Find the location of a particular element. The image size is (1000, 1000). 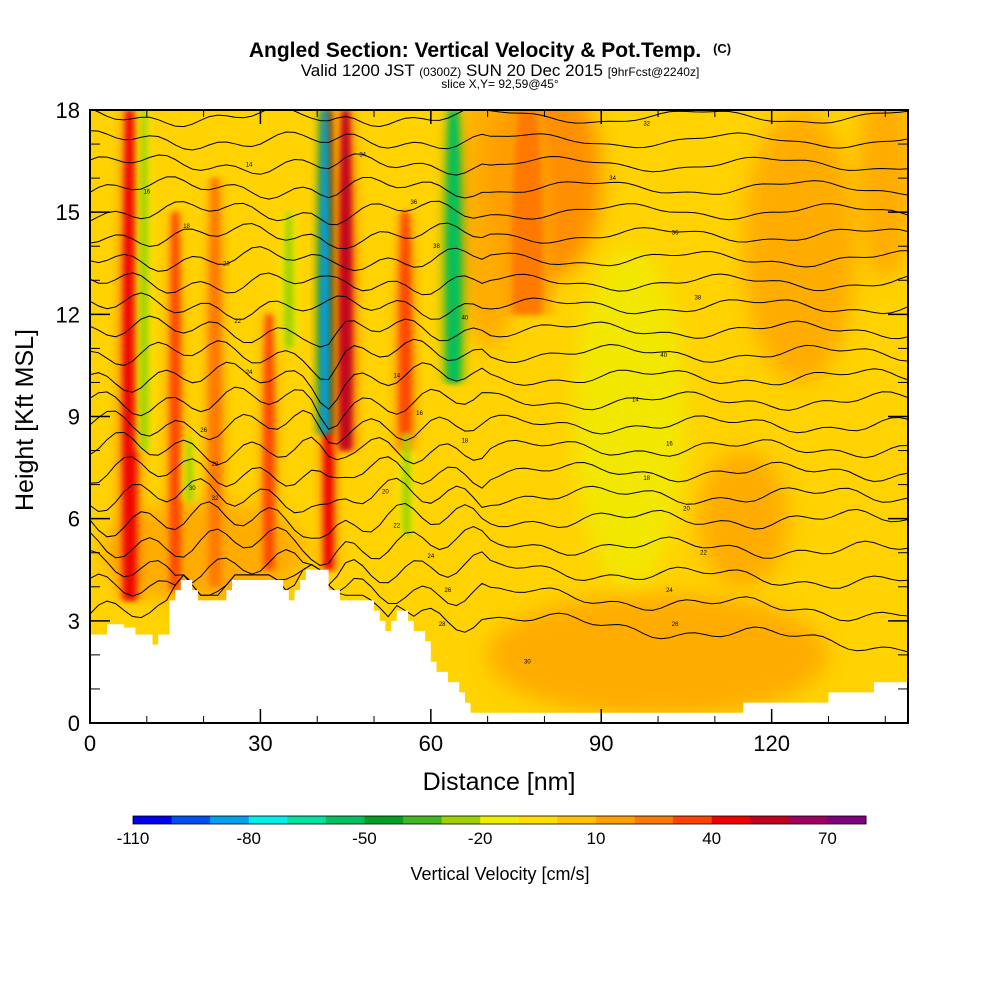

colorbar-label: Vertical Velocity [cm/s] is located at coordinates (499, 874).